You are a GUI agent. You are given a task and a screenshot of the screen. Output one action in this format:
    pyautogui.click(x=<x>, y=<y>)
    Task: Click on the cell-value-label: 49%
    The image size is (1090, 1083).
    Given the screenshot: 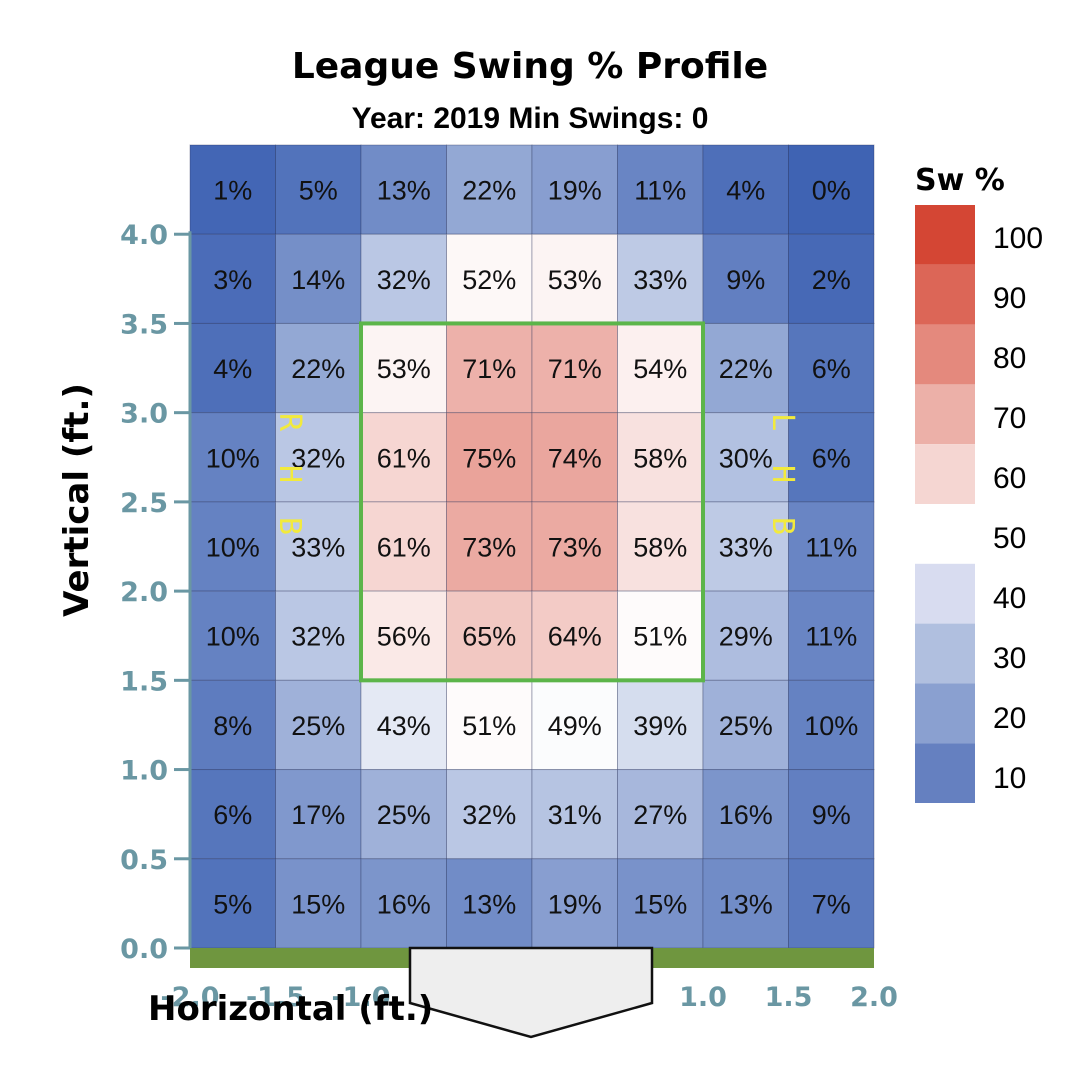 What is the action you would take?
    pyautogui.click(x=575, y=726)
    